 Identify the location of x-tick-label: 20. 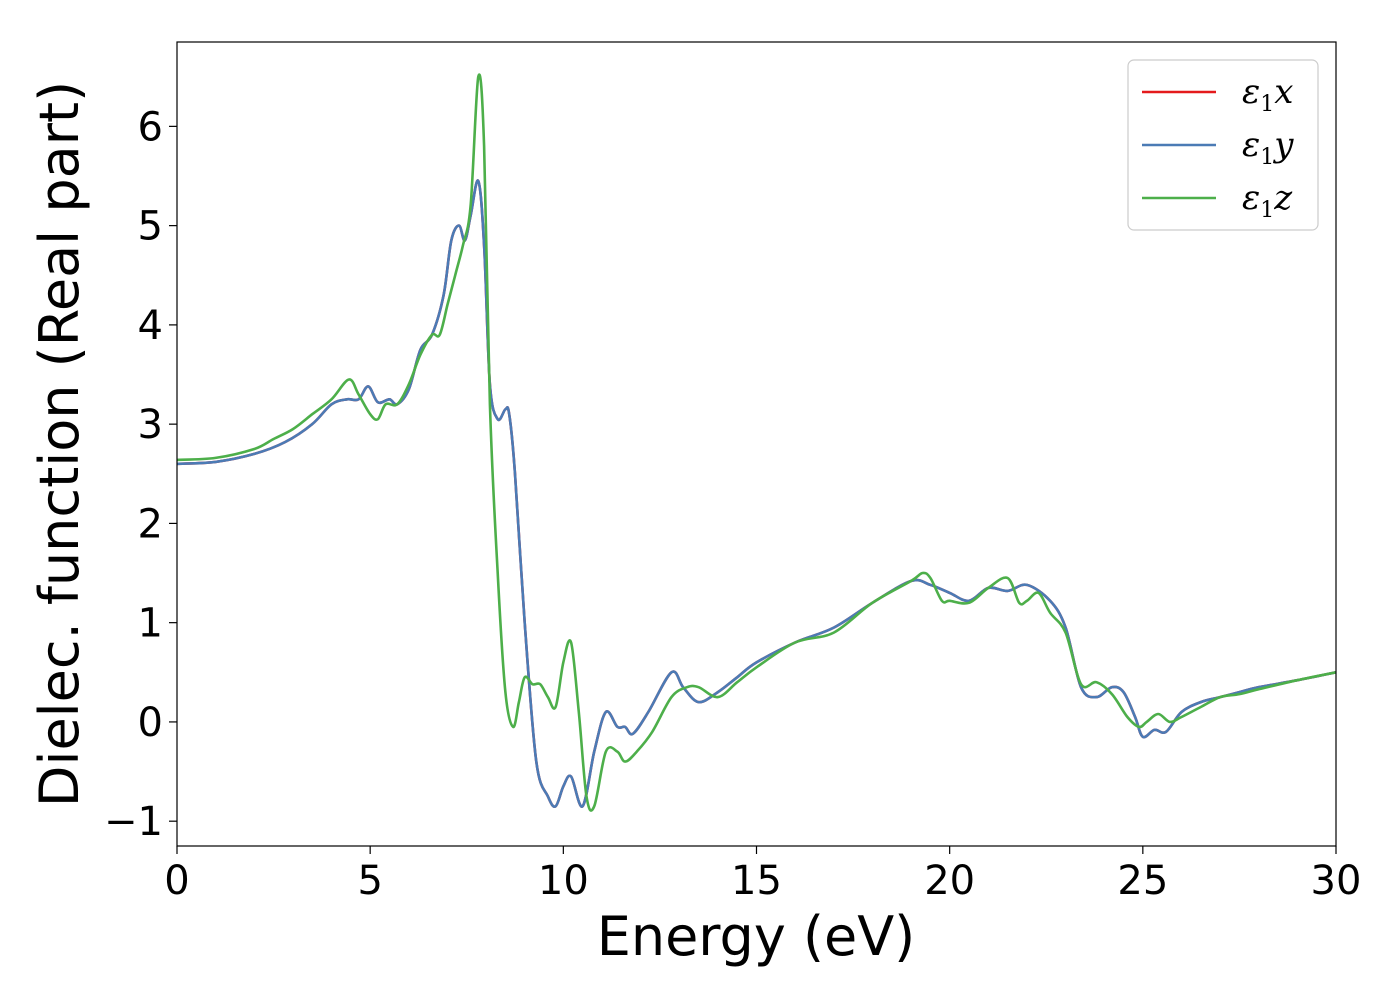
(949, 881).